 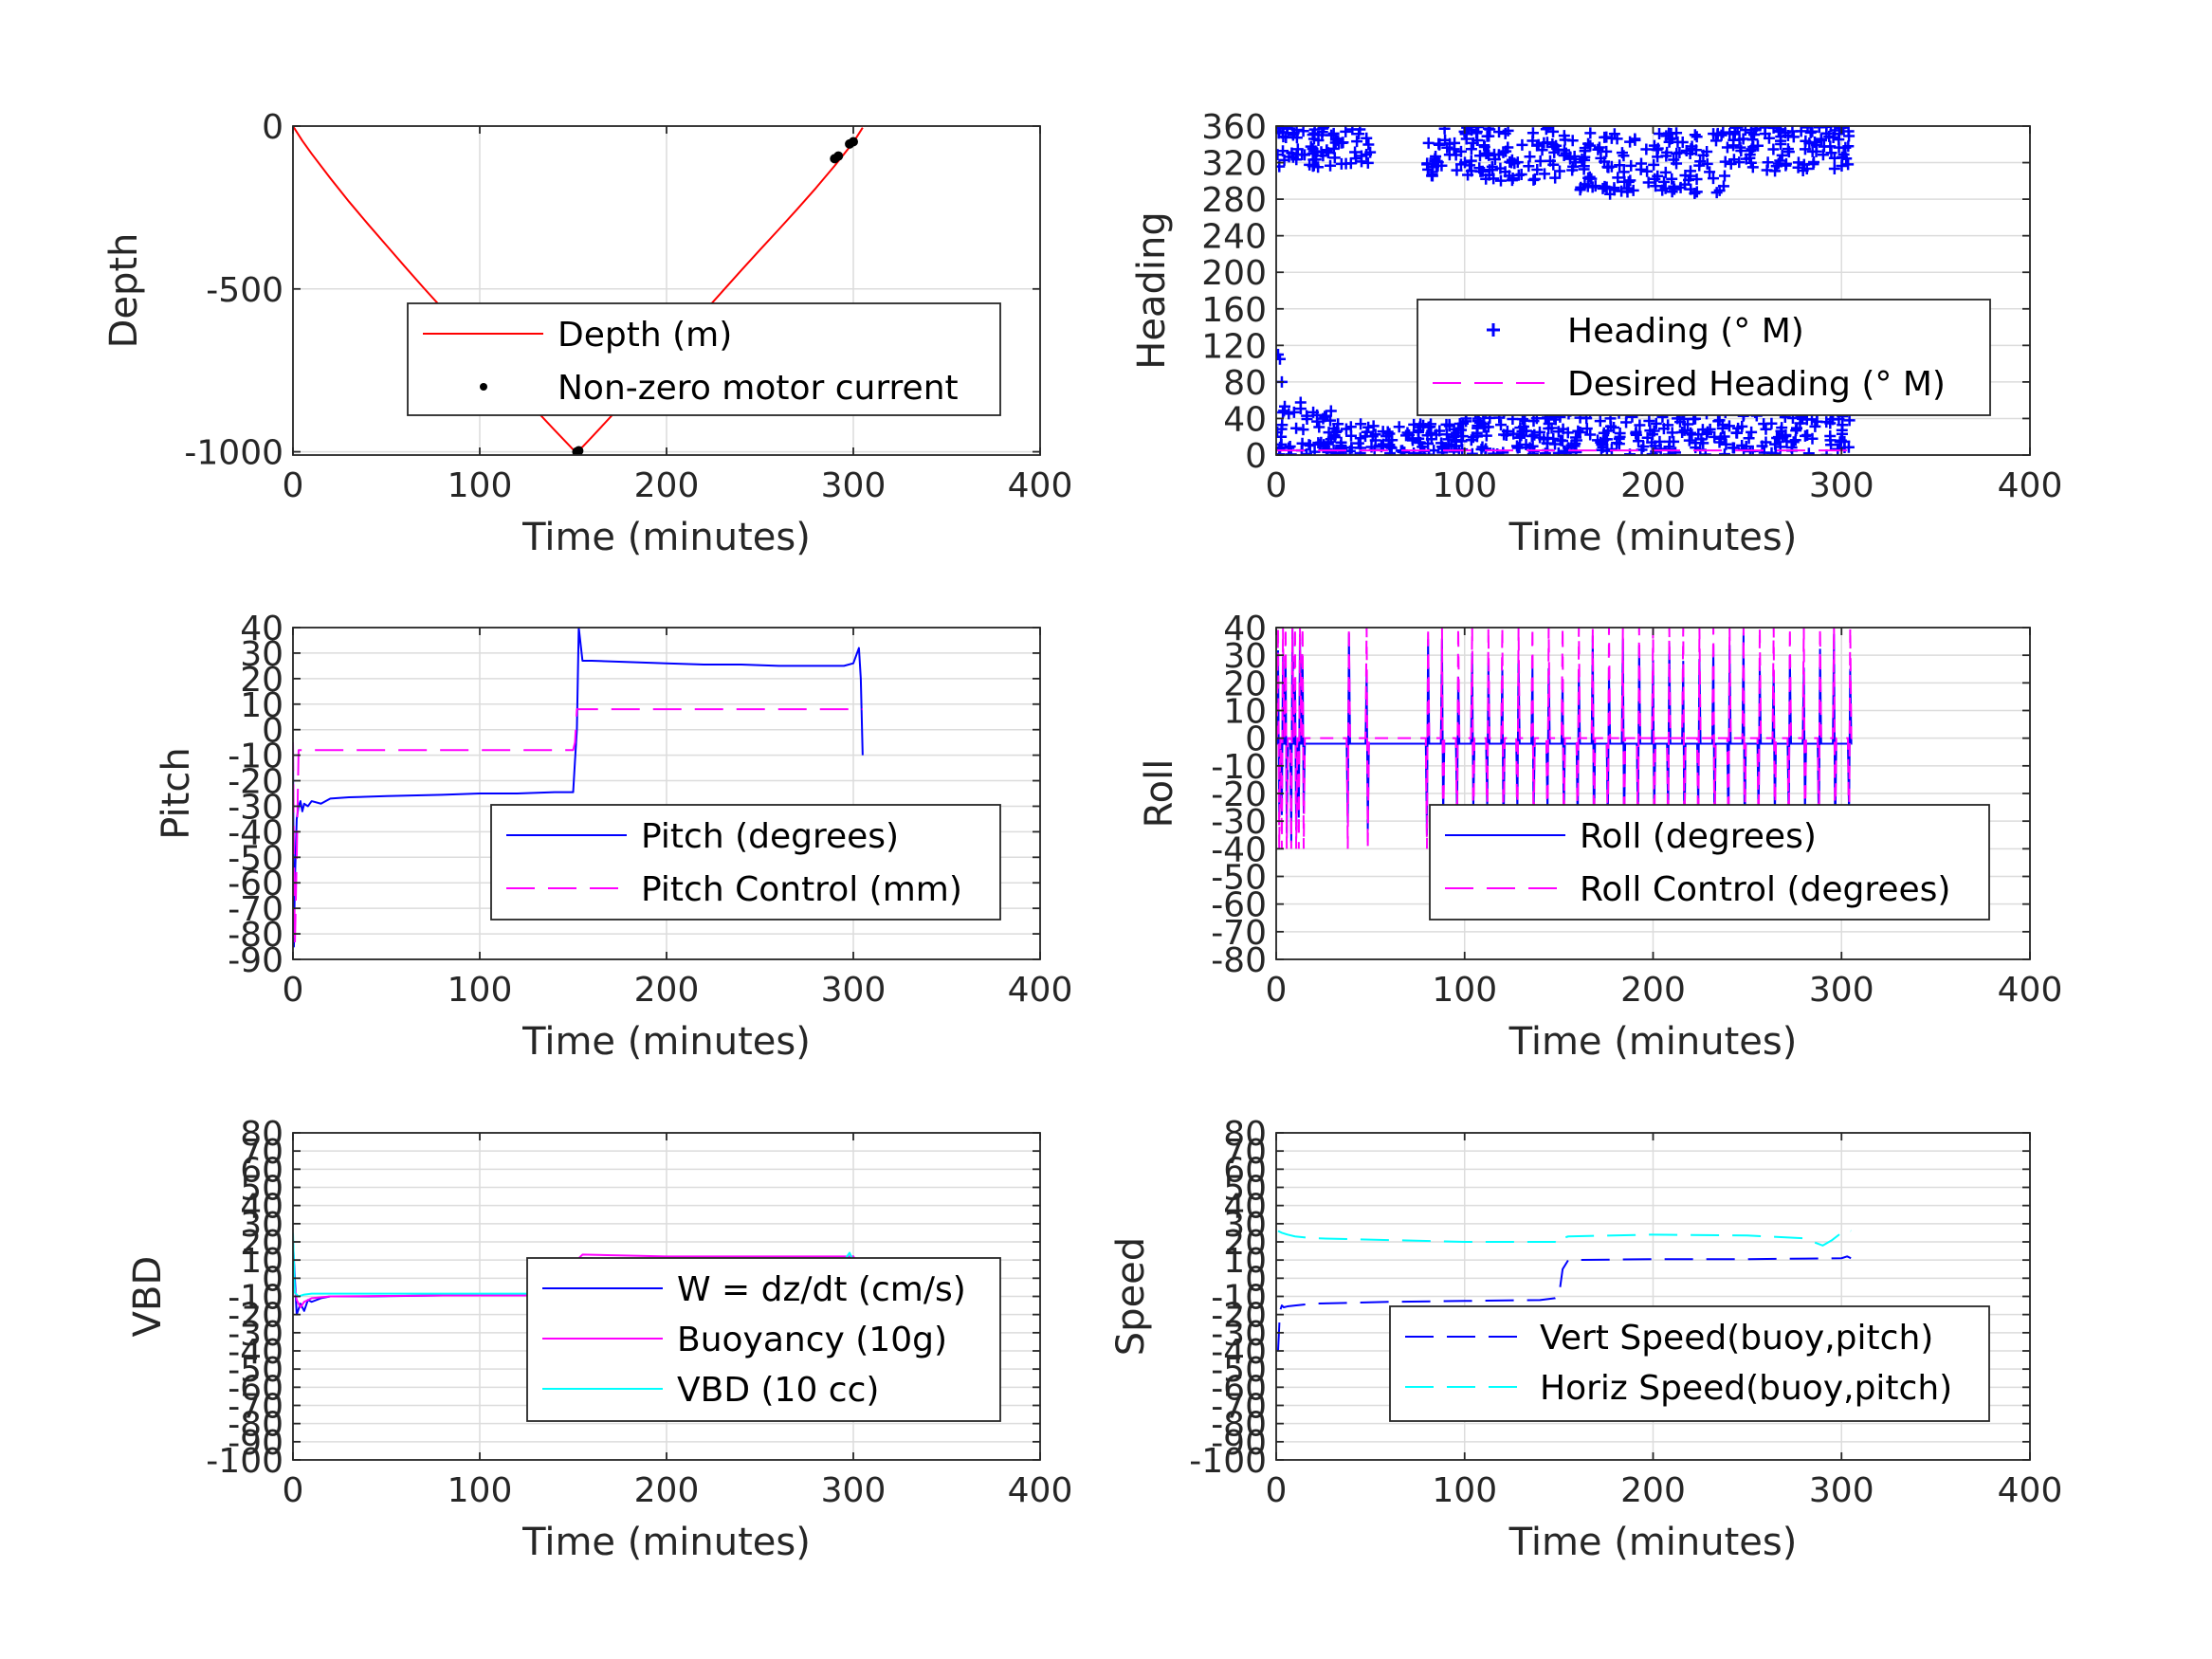 What do you see at coordinates (1653, 1490) in the screenshot?
I see `speed-xtick-label: 200` at bounding box center [1653, 1490].